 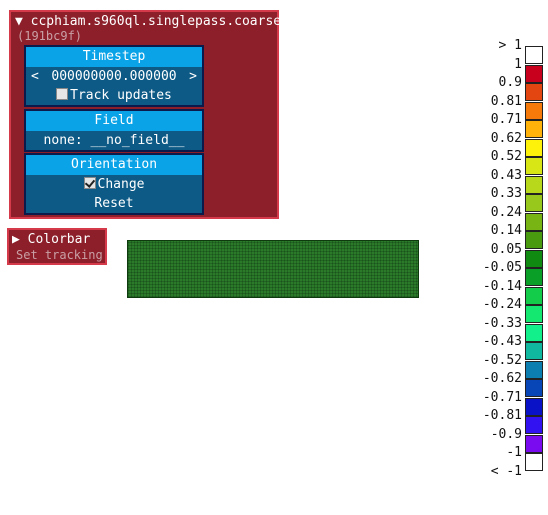 I want to click on track-updates-row: Track updates, so click(x=114, y=95).